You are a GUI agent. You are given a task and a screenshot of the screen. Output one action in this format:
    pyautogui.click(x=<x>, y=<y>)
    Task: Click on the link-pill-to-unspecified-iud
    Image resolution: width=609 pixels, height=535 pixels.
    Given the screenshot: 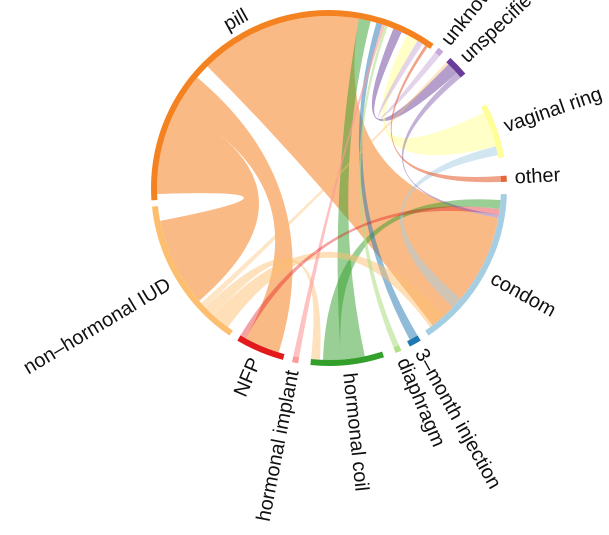 What is the action you would take?
    pyautogui.click(x=414, y=75)
    